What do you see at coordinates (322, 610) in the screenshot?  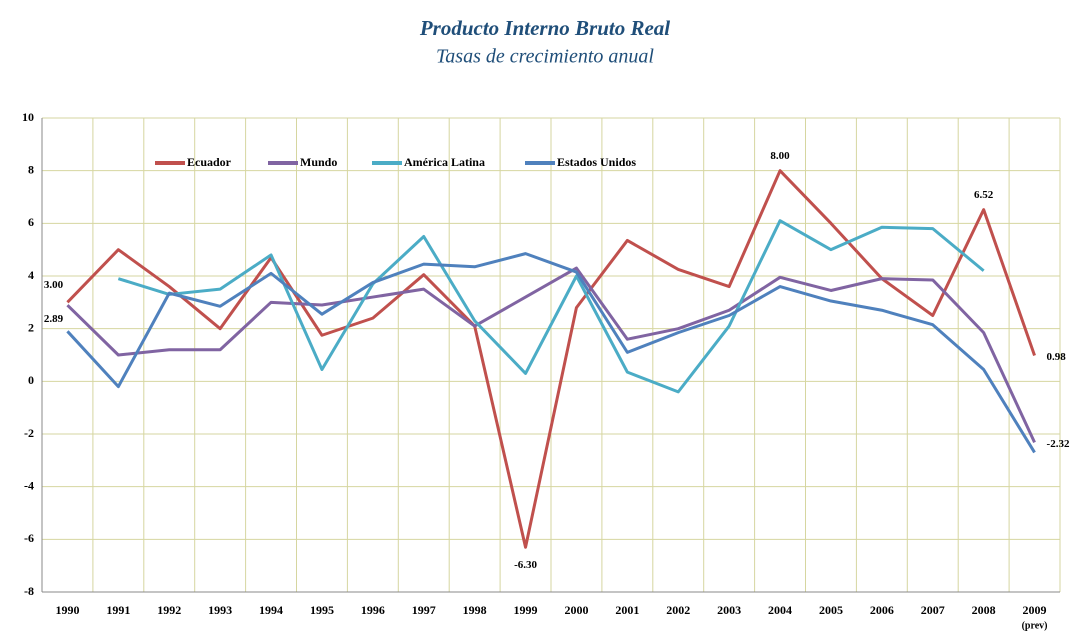 I see `x-tick-label: 1995` at bounding box center [322, 610].